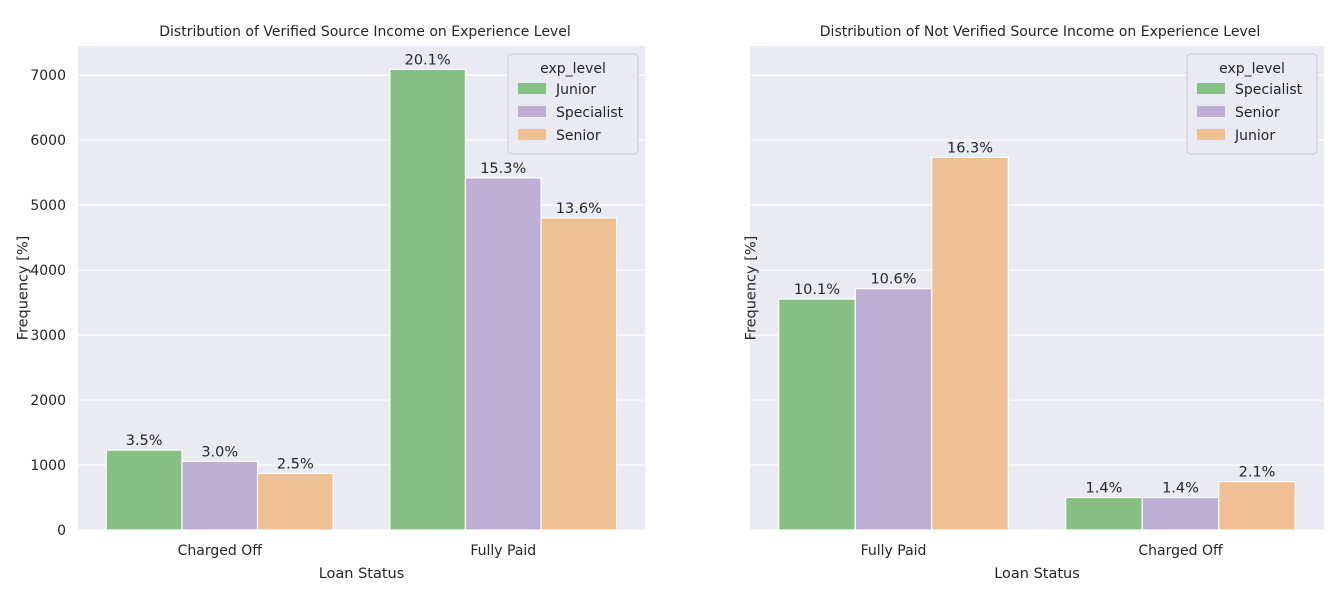  I want to click on bar-value-label: 3.0%, so click(219, 452).